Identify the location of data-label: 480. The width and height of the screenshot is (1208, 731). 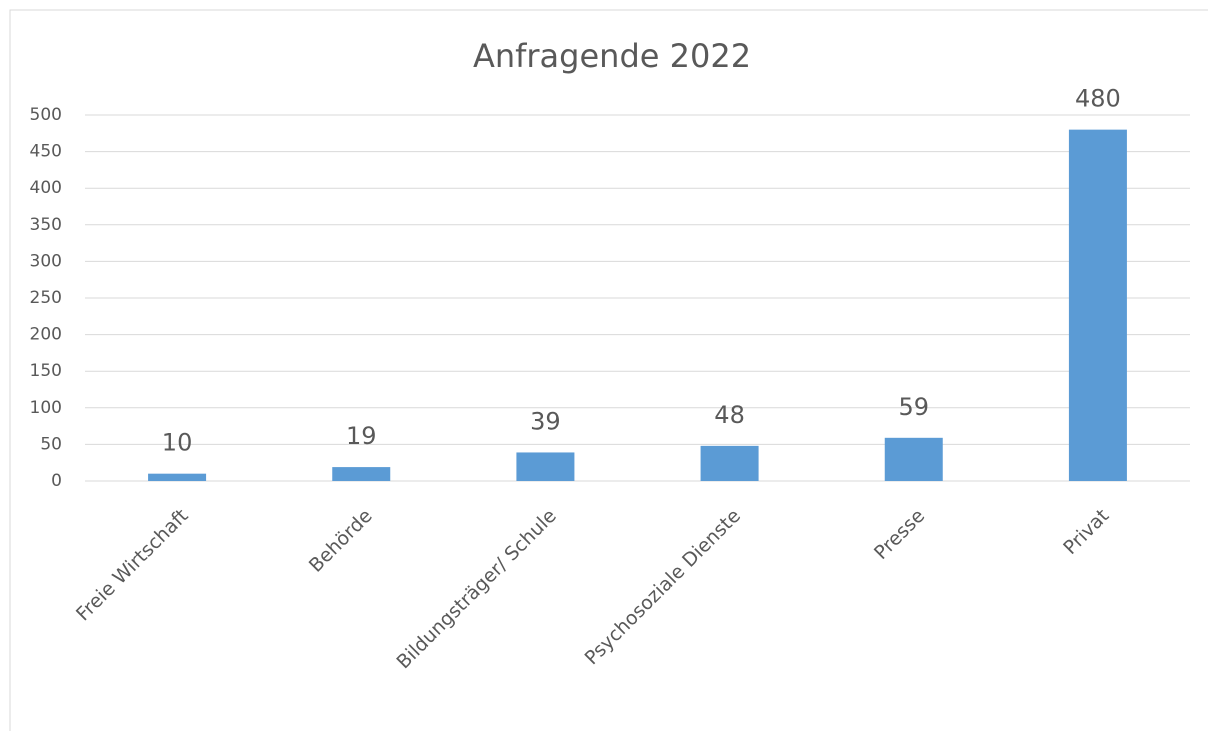
(1098, 99).